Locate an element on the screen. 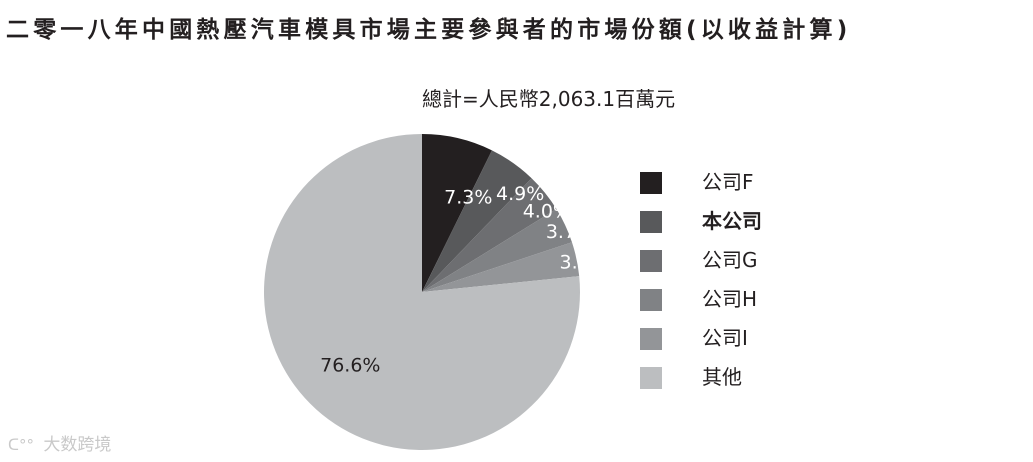 The image size is (1033, 462). chart-title: 二零一八年中國熱壓汽車模具市場主要參與者的市場份額(以收益計算) is located at coordinates (429, 30).